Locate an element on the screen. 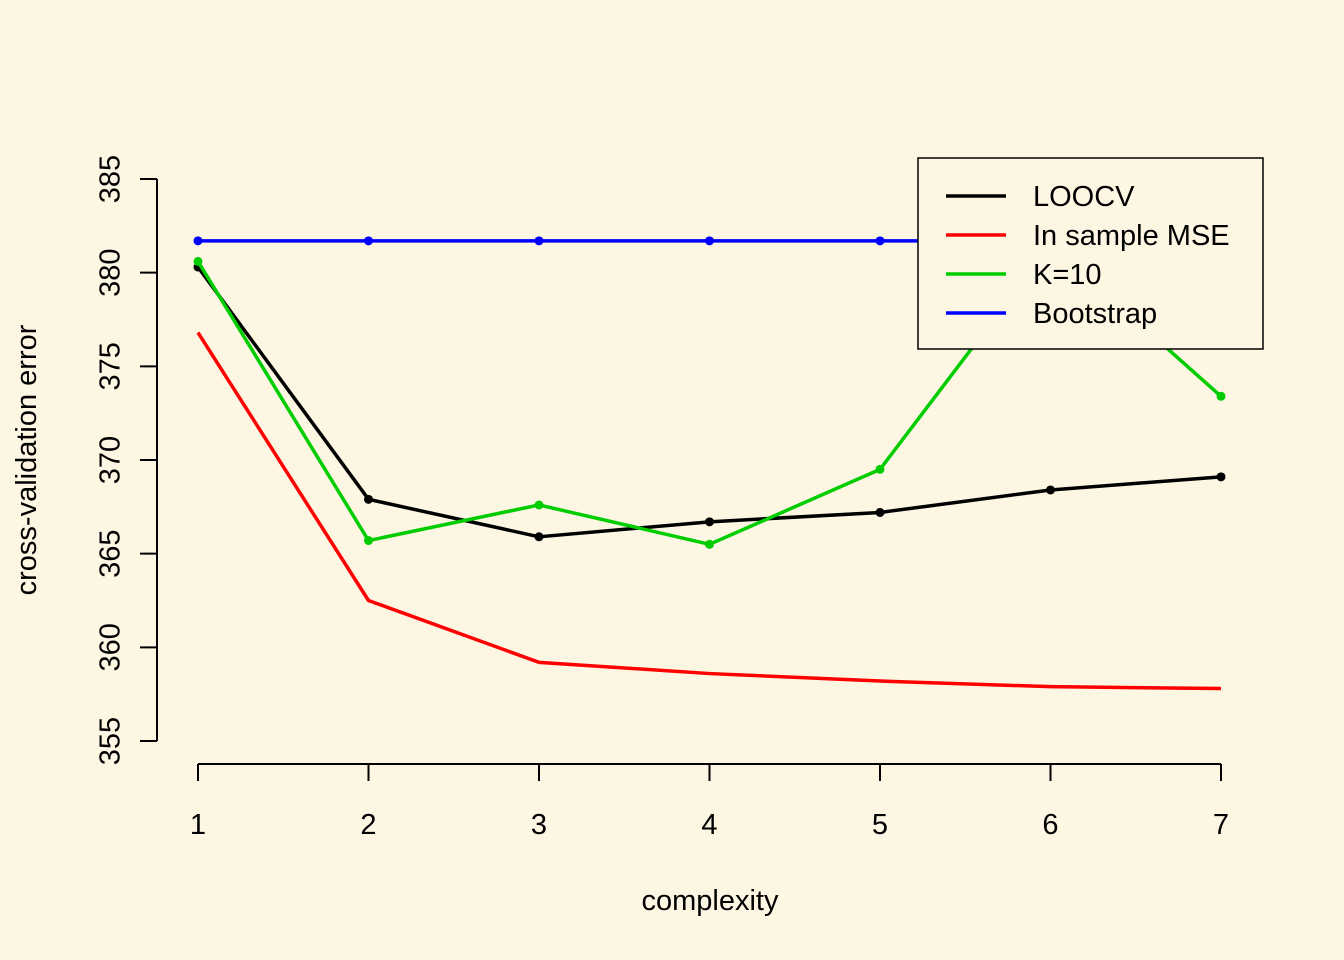  y-tick-label: 375 is located at coordinates (111, 366).